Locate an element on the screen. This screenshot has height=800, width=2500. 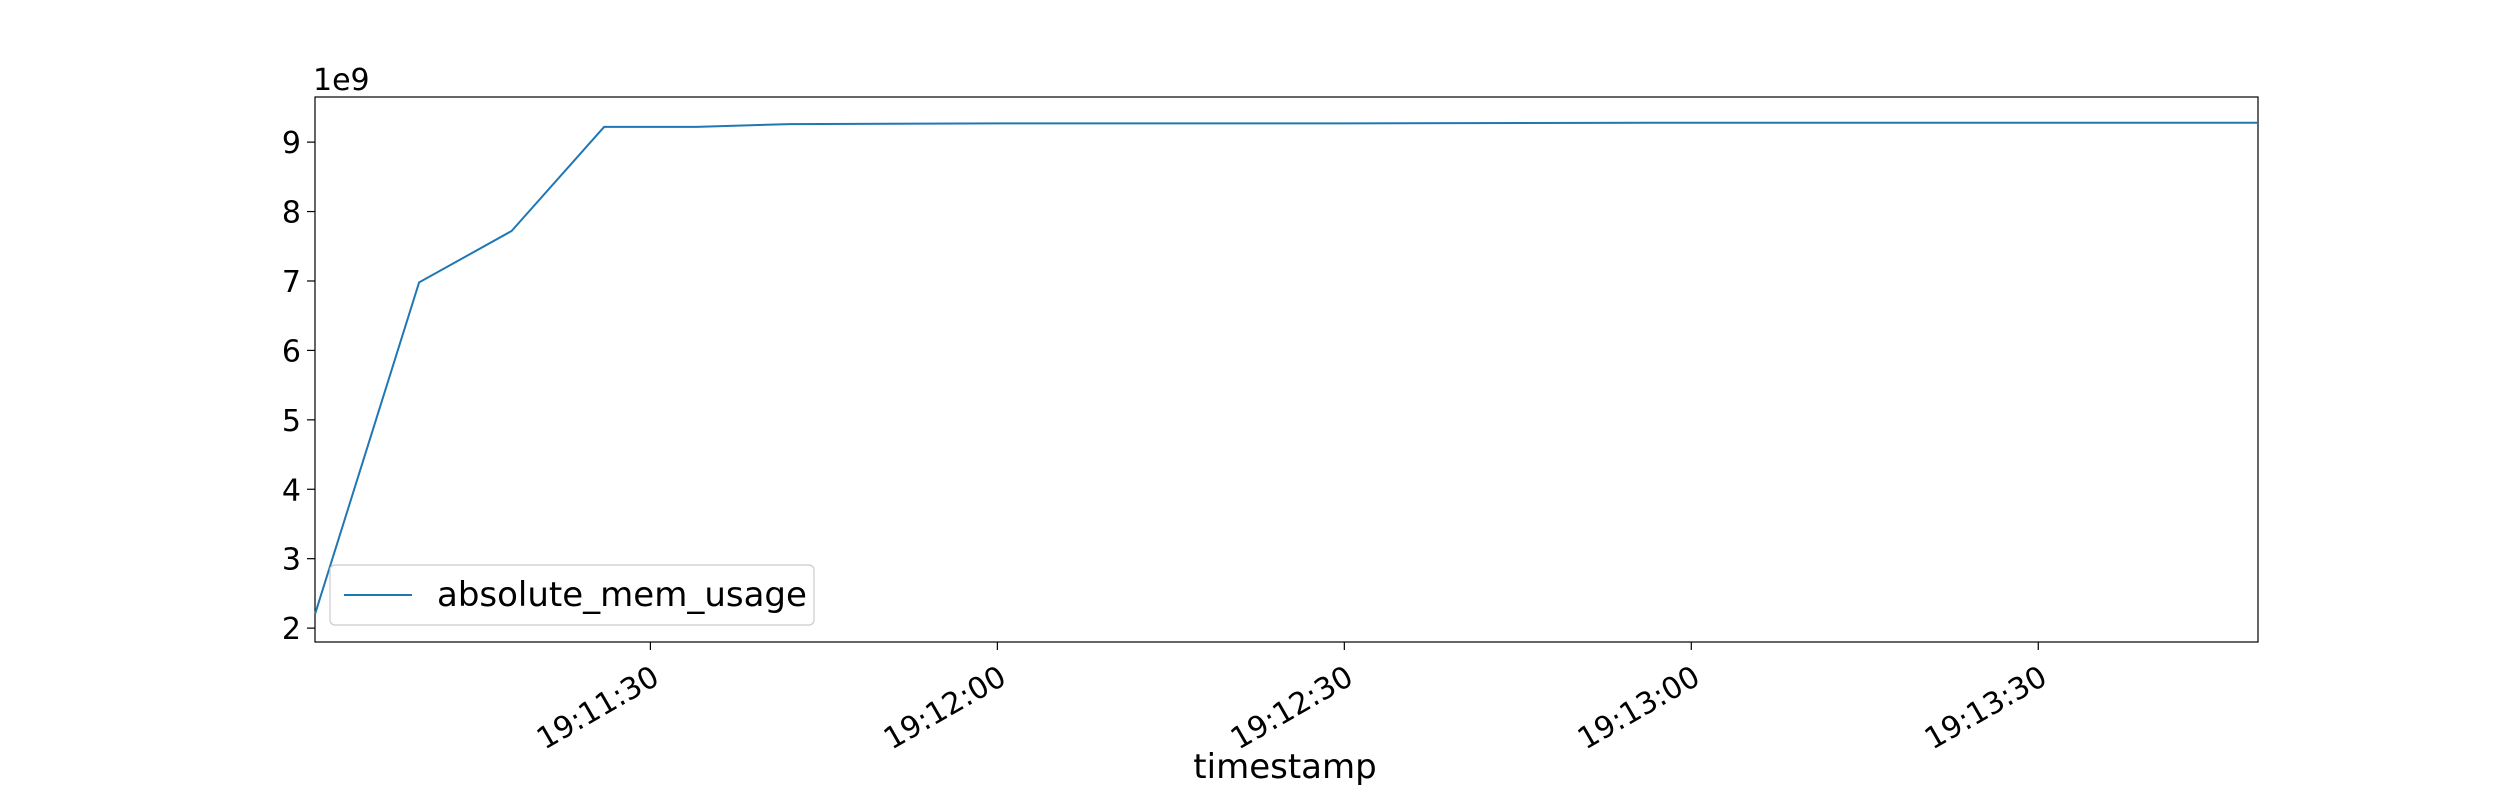
y-tick-label: 8 is located at coordinates (291, 213).